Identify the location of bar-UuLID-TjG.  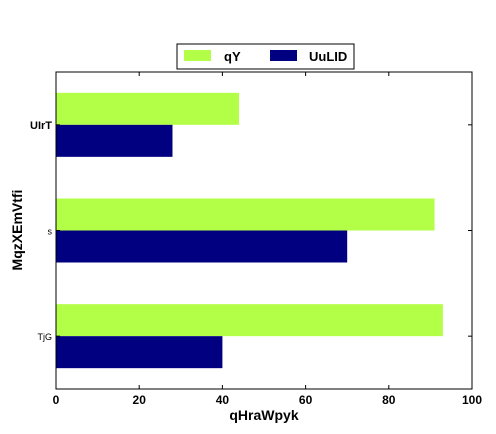
(139, 352).